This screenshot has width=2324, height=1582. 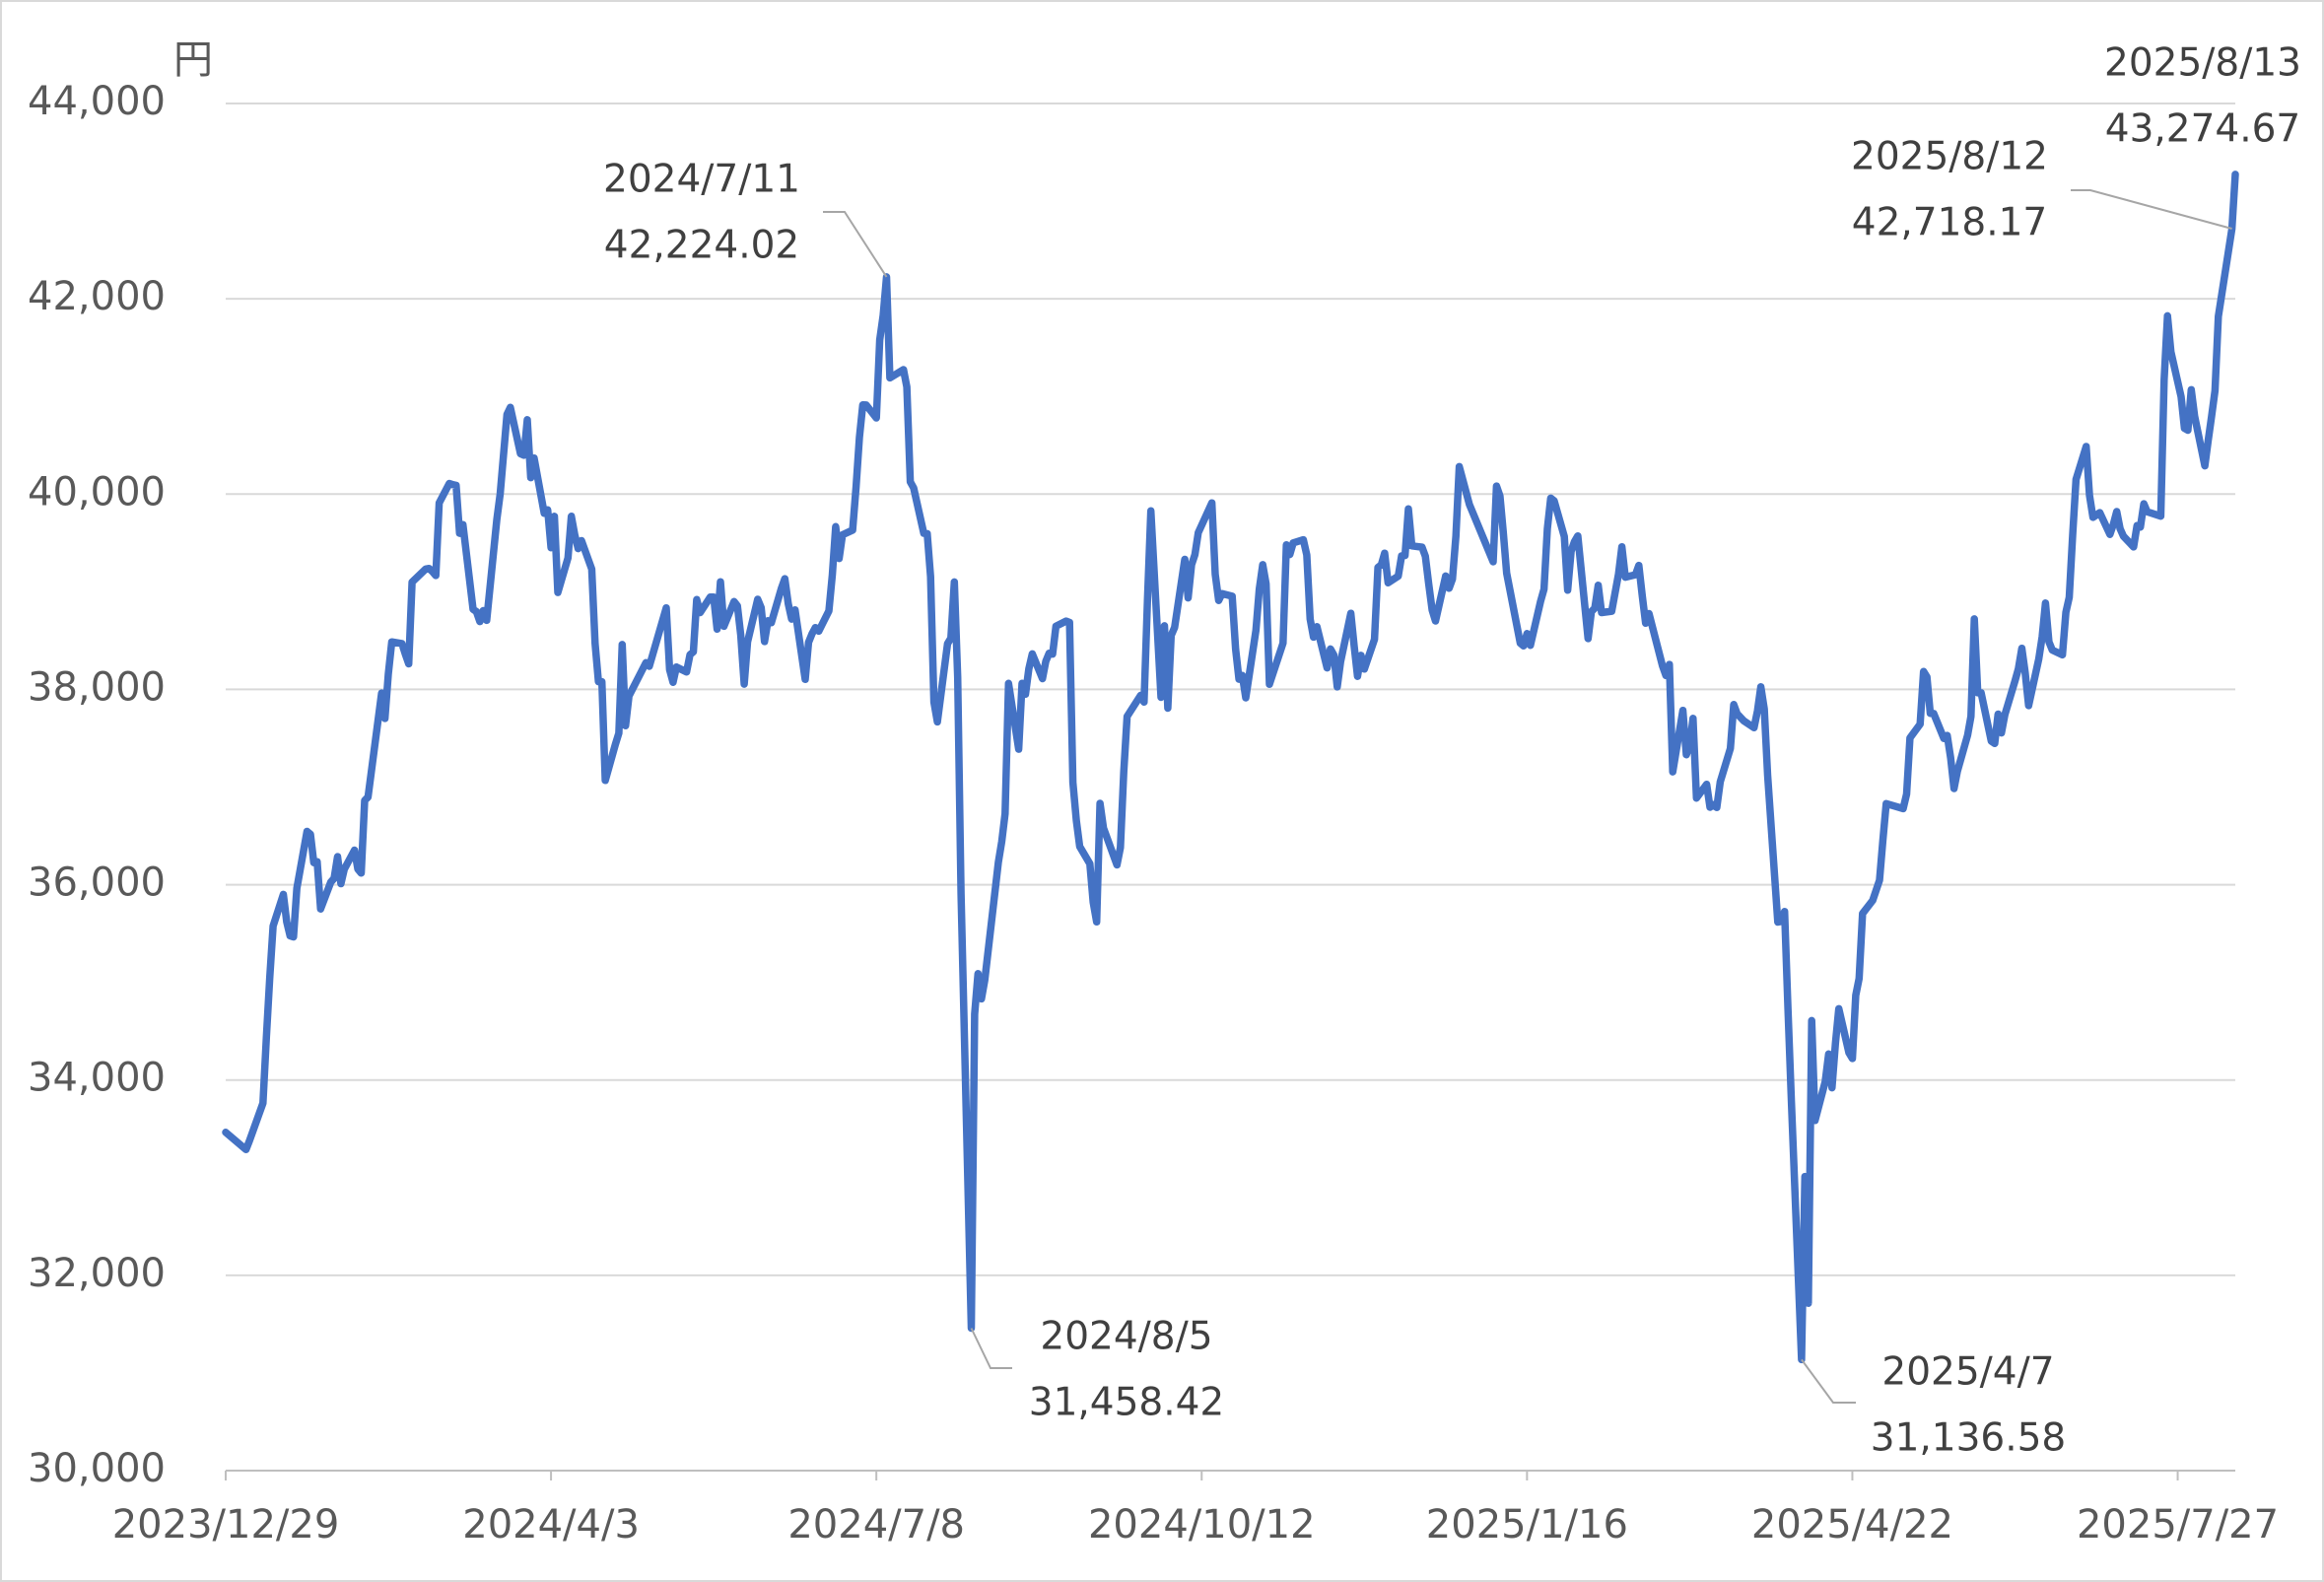 I want to click on annotation-label: 2025/4/7, so click(x=1968, y=1372).